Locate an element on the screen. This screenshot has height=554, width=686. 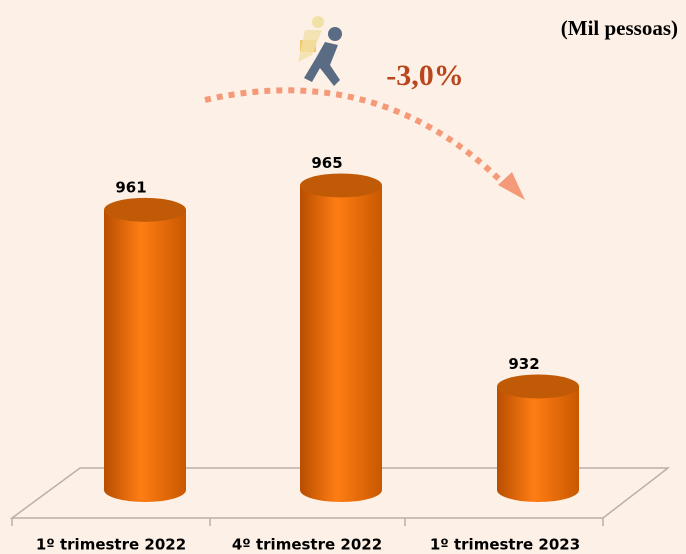
unit-label: (Mil pessoas) is located at coordinates (619, 28).